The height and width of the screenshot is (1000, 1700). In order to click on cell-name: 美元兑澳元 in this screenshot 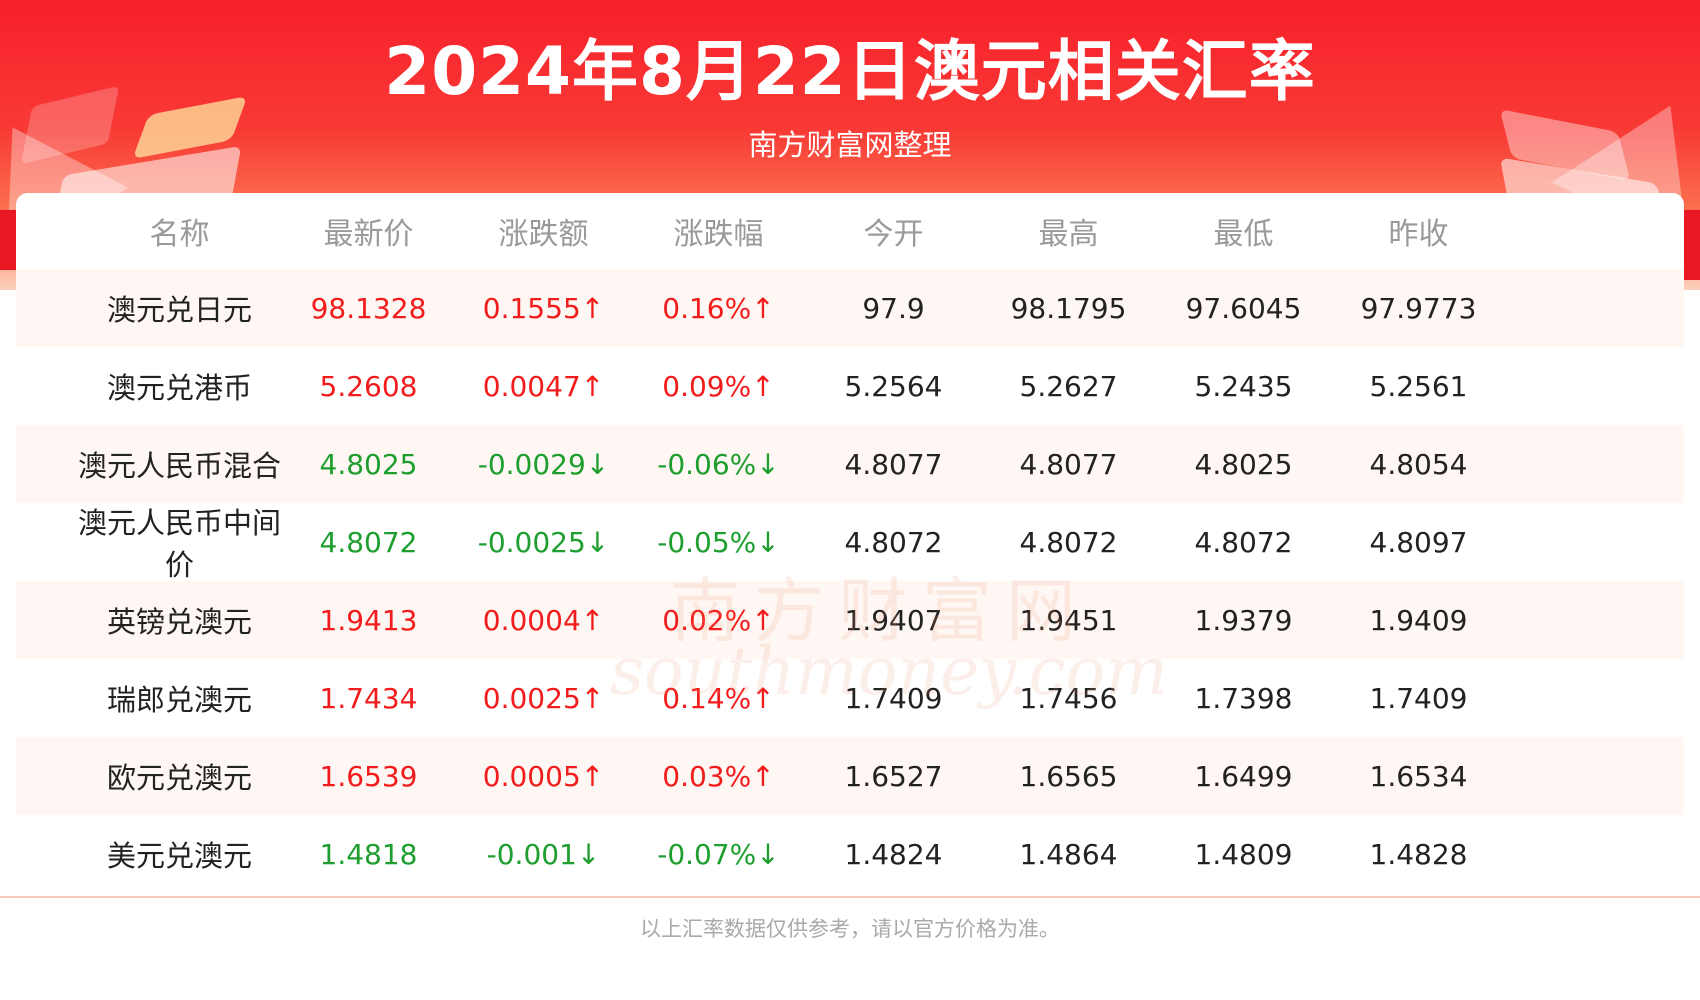, I will do `click(179, 856)`.